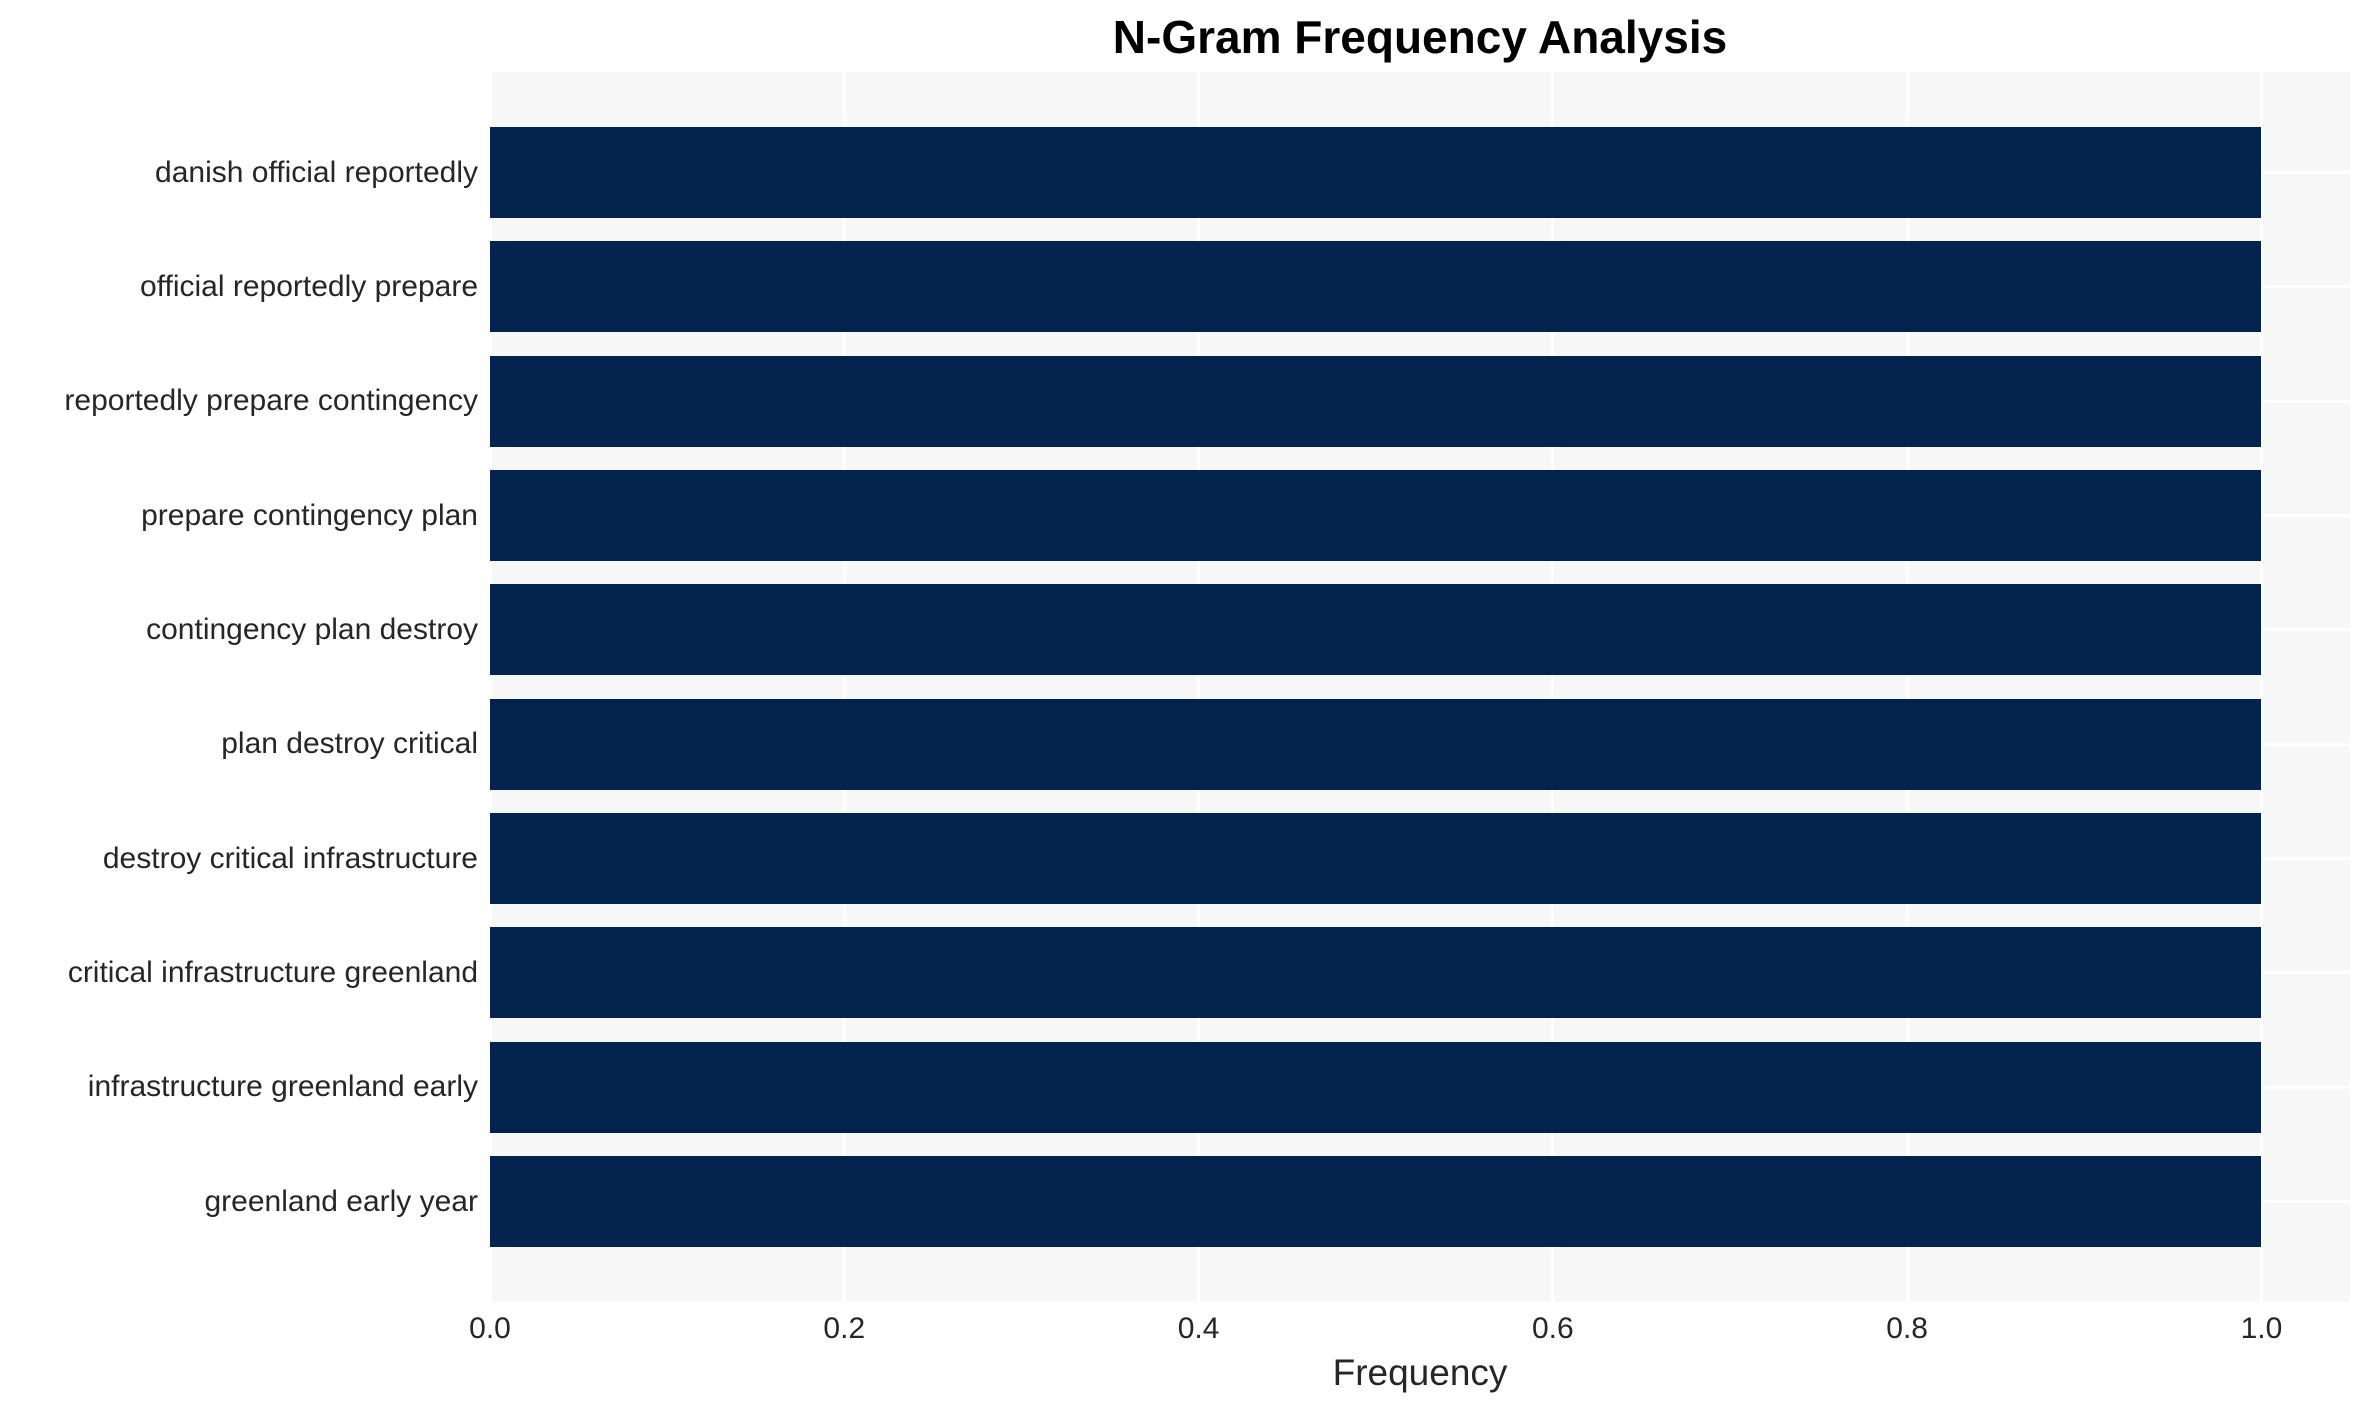  I want to click on x-tick-label: 0.0, so click(490, 1328).